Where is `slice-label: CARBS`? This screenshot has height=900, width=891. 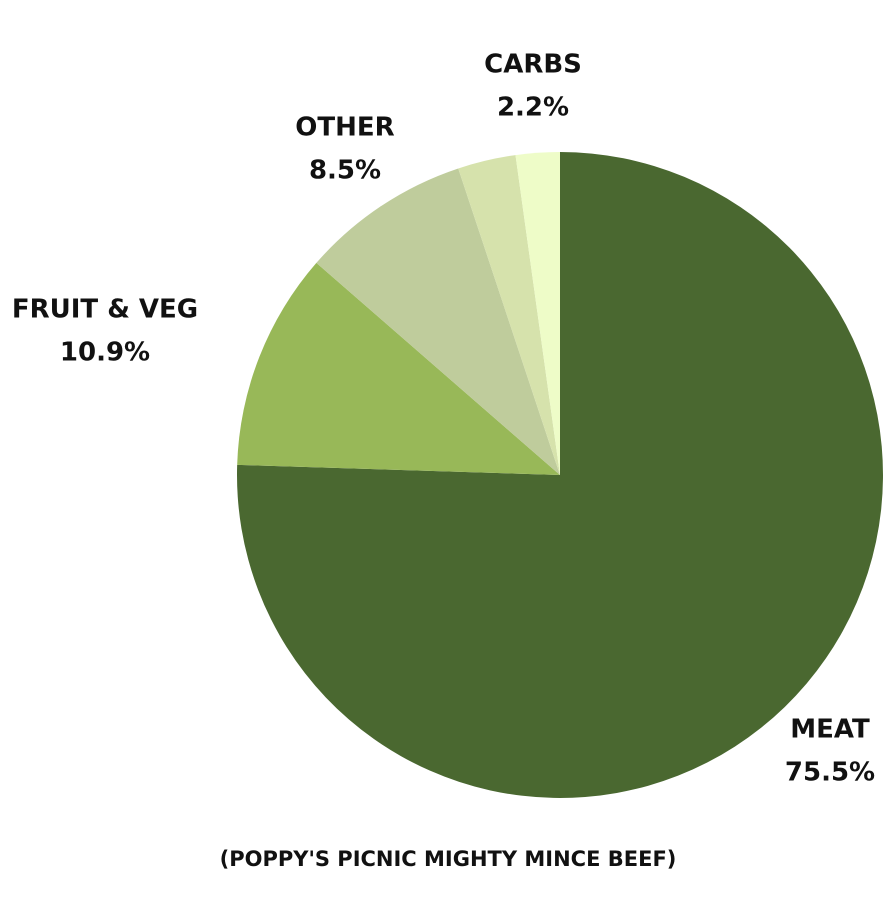 slice-label: CARBS is located at coordinates (533, 65).